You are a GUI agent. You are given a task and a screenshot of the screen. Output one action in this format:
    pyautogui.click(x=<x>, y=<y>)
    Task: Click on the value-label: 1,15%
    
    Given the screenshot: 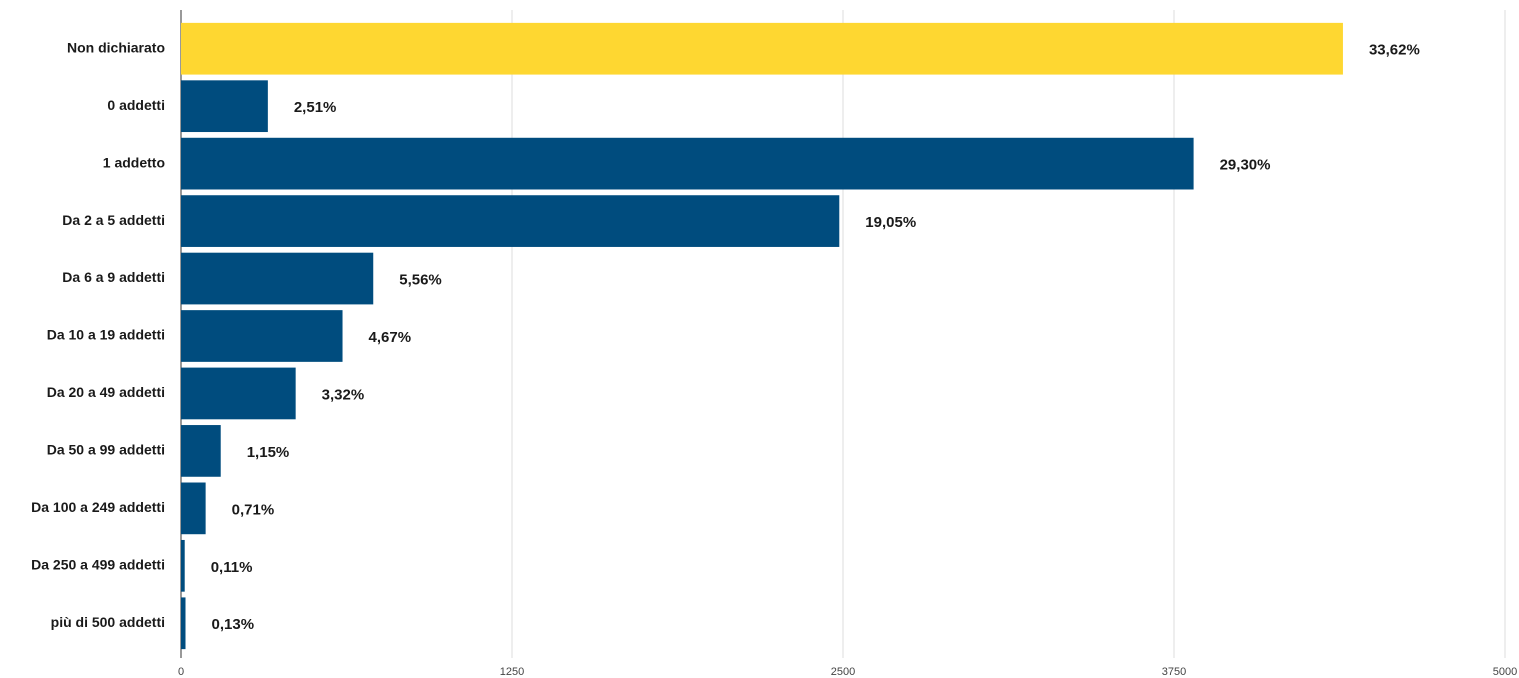 What is the action you would take?
    pyautogui.click(x=268, y=452)
    